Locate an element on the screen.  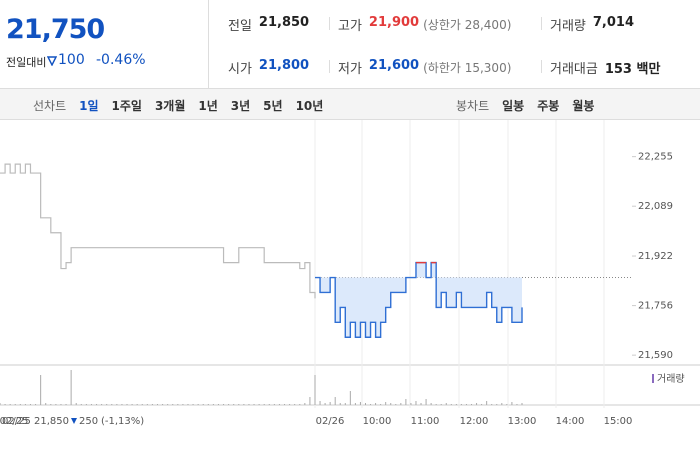
tab-label: 봉차트 is located at coordinates (473, 106).